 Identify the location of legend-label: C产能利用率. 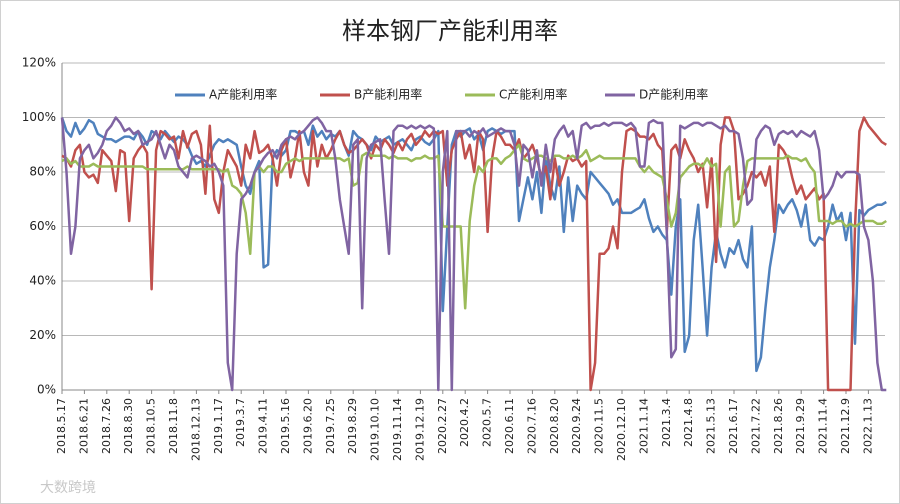
(533, 94).